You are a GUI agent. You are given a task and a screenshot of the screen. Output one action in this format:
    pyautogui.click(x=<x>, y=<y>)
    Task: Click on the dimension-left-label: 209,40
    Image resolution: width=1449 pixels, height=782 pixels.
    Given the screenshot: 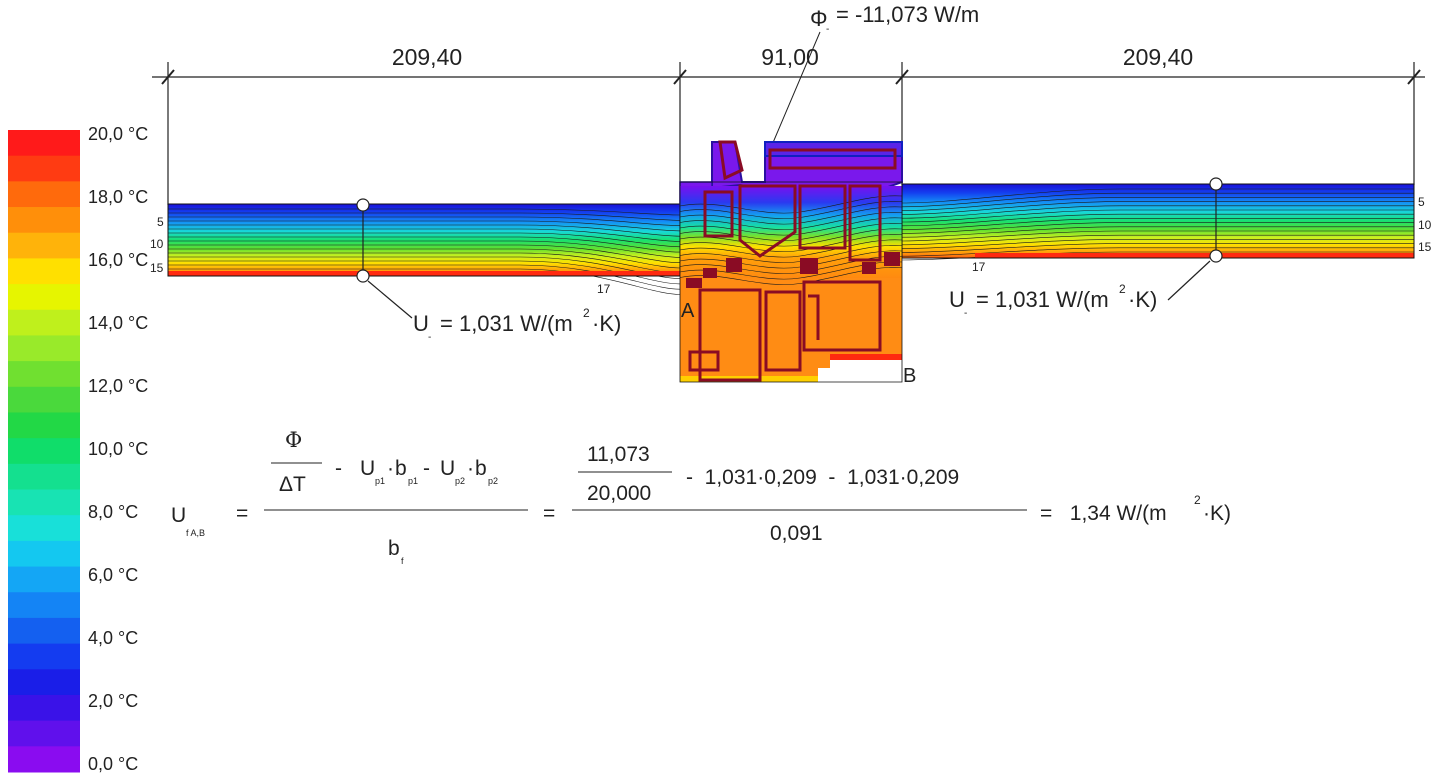 What is the action you would take?
    pyautogui.click(x=427, y=57)
    